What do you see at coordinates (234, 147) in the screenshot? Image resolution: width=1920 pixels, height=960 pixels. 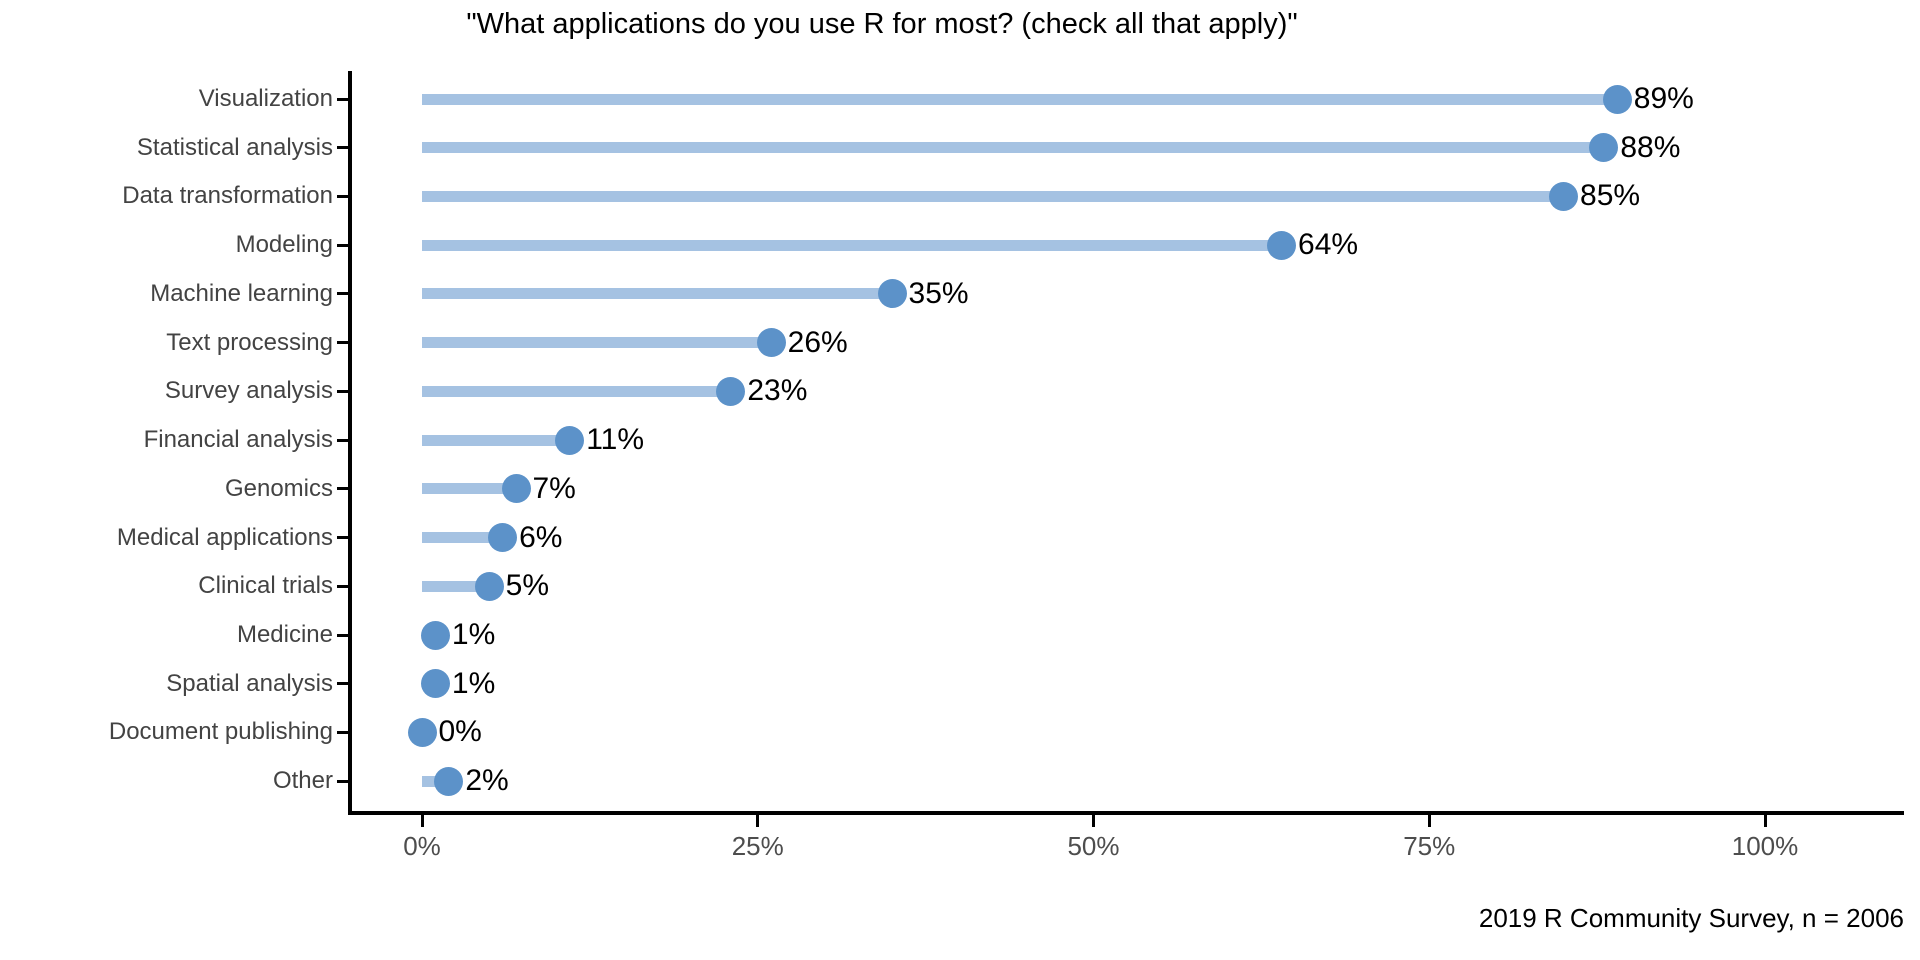 I see `category-label: Statistical analysis` at bounding box center [234, 147].